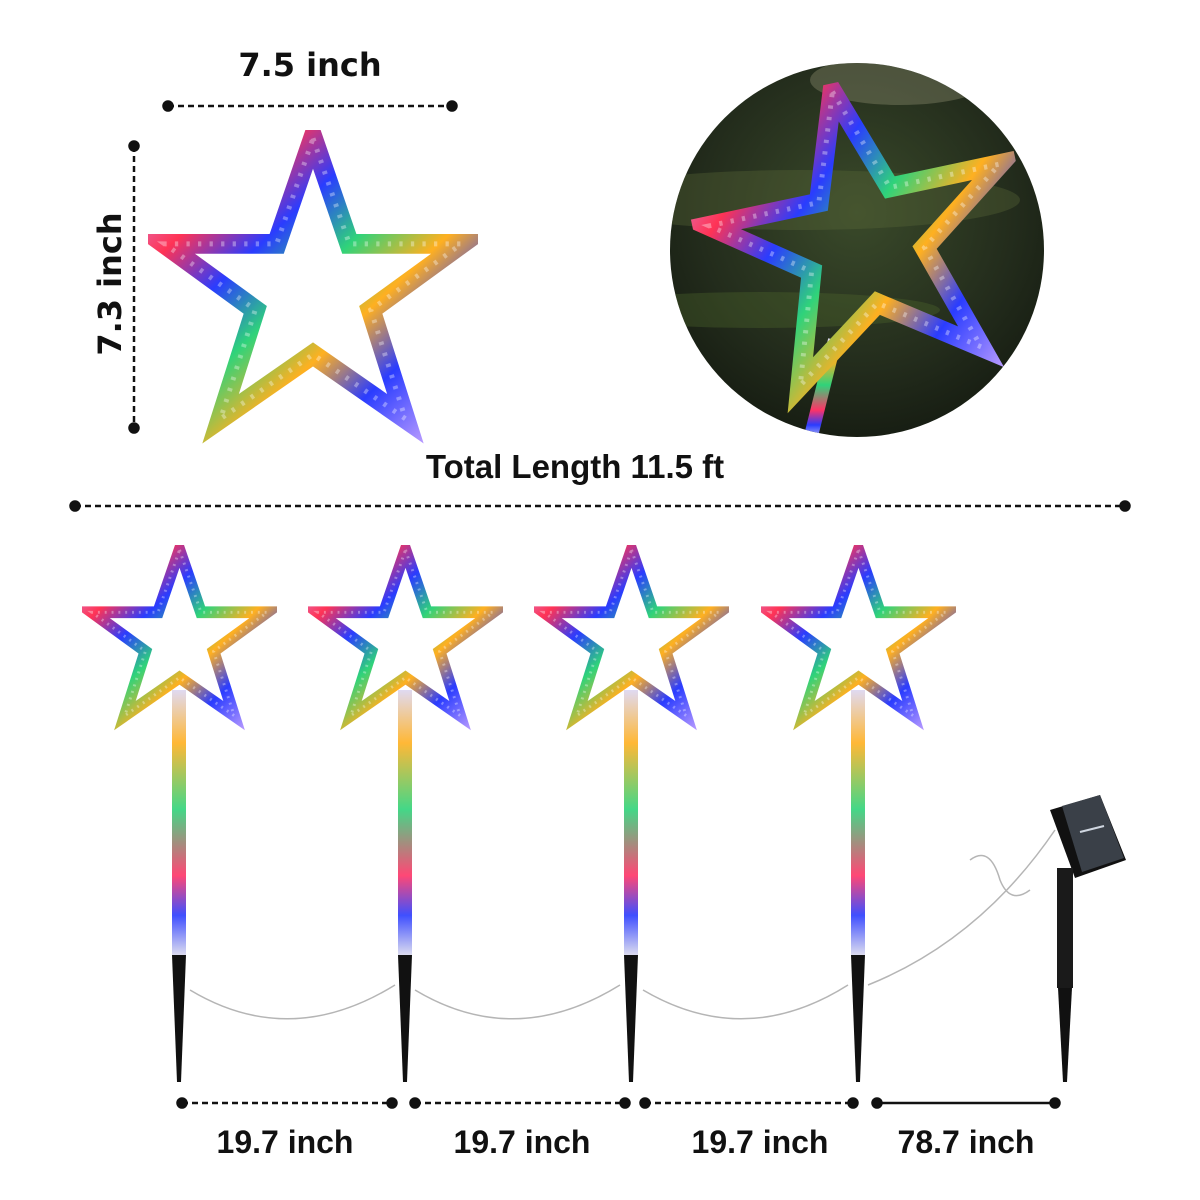 The image size is (1200, 1200). Describe the element at coordinates (313, 278) in the screenshot. I see `star-detail-image` at that location.